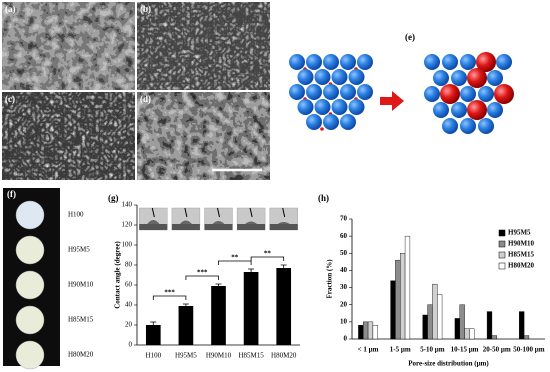  What do you see at coordinates (81, 320) in the screenshot?
I see `sample-label: H85M15` at bounding box center [81, 320].